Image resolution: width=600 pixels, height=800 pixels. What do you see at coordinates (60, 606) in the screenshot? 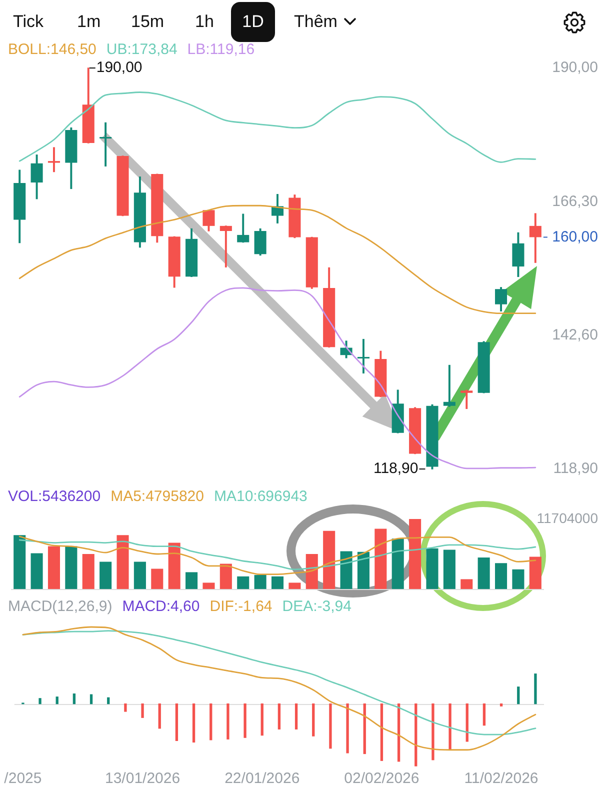
I see `legend-title: MACD(12,26,9)` at bounding box center [60, 606].